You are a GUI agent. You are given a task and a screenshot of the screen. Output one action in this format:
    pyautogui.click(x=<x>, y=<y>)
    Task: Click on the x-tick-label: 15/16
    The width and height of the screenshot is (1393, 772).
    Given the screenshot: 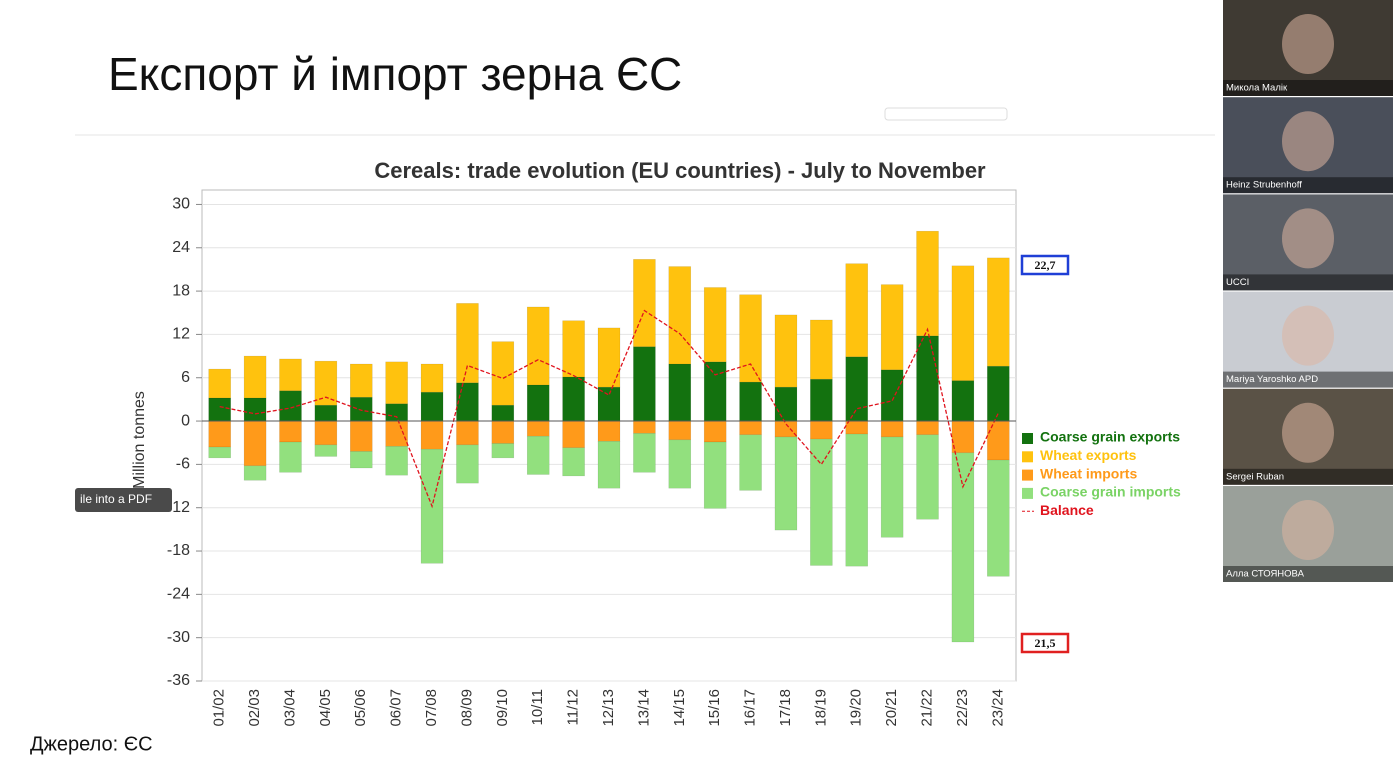 What is the action you would take?
    pyautogui.click(x=714, y=708)
    